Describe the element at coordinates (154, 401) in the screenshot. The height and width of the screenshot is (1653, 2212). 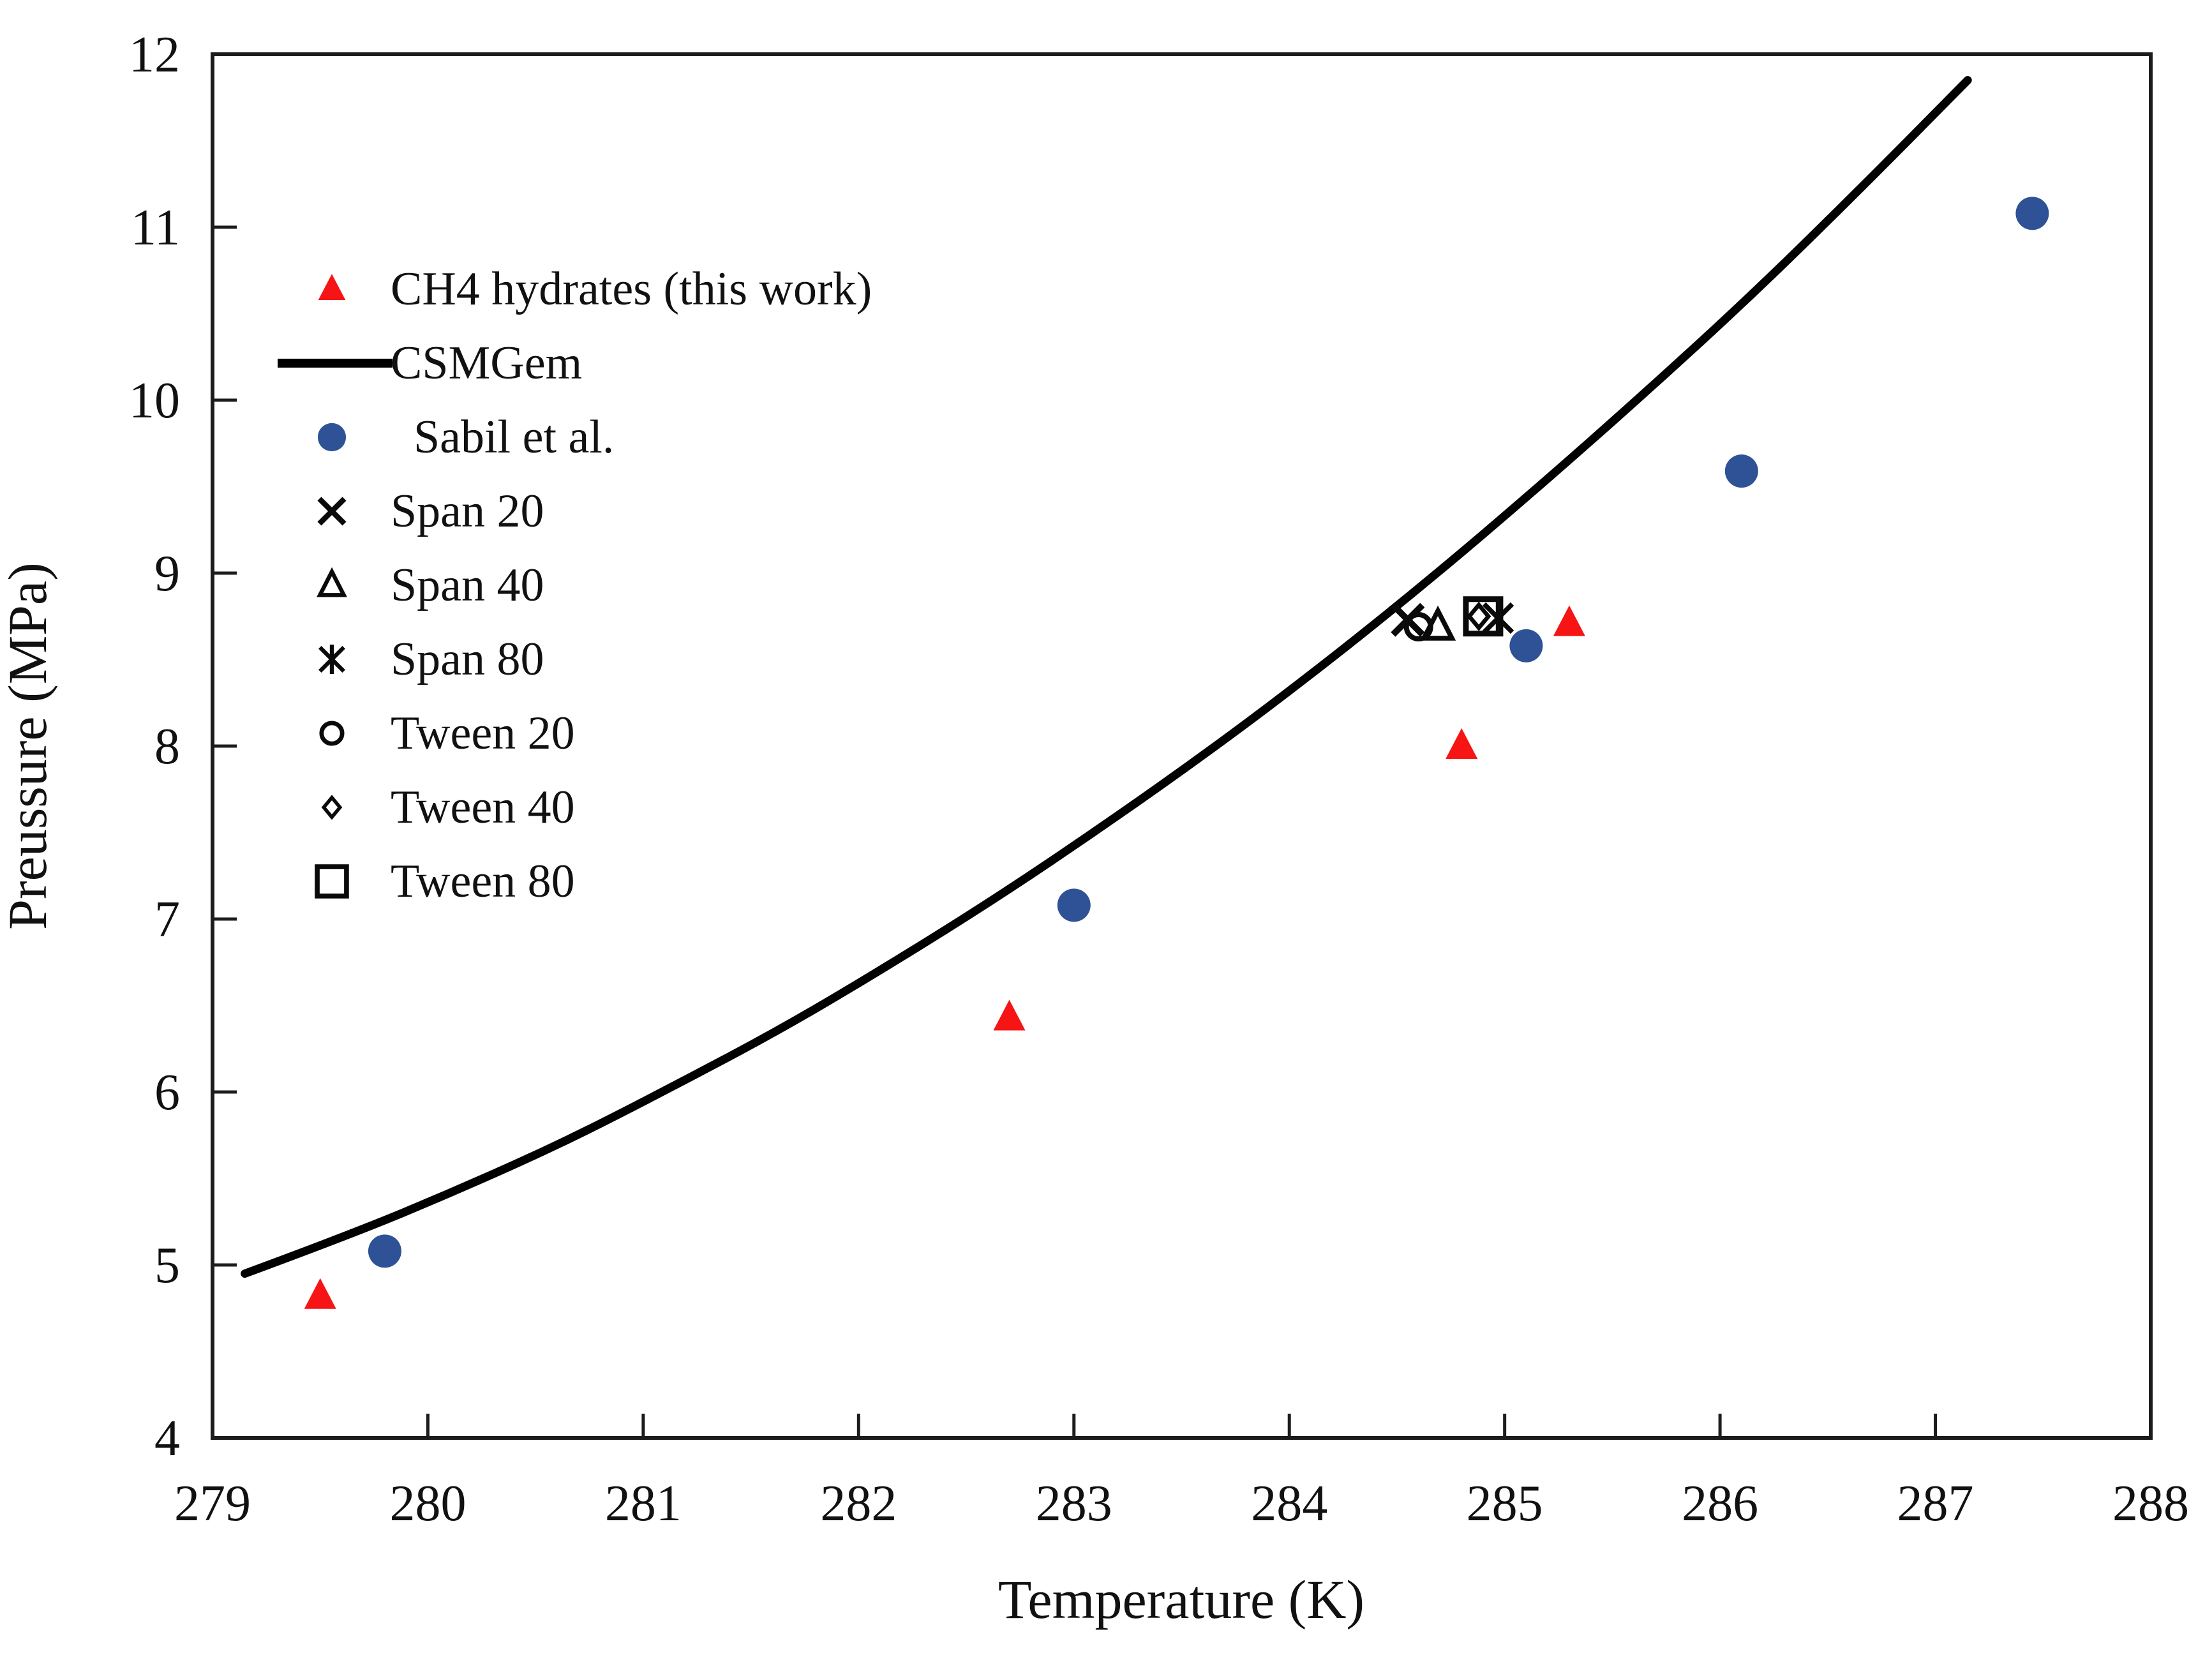
I see `y-tick-label: 10` at that location.